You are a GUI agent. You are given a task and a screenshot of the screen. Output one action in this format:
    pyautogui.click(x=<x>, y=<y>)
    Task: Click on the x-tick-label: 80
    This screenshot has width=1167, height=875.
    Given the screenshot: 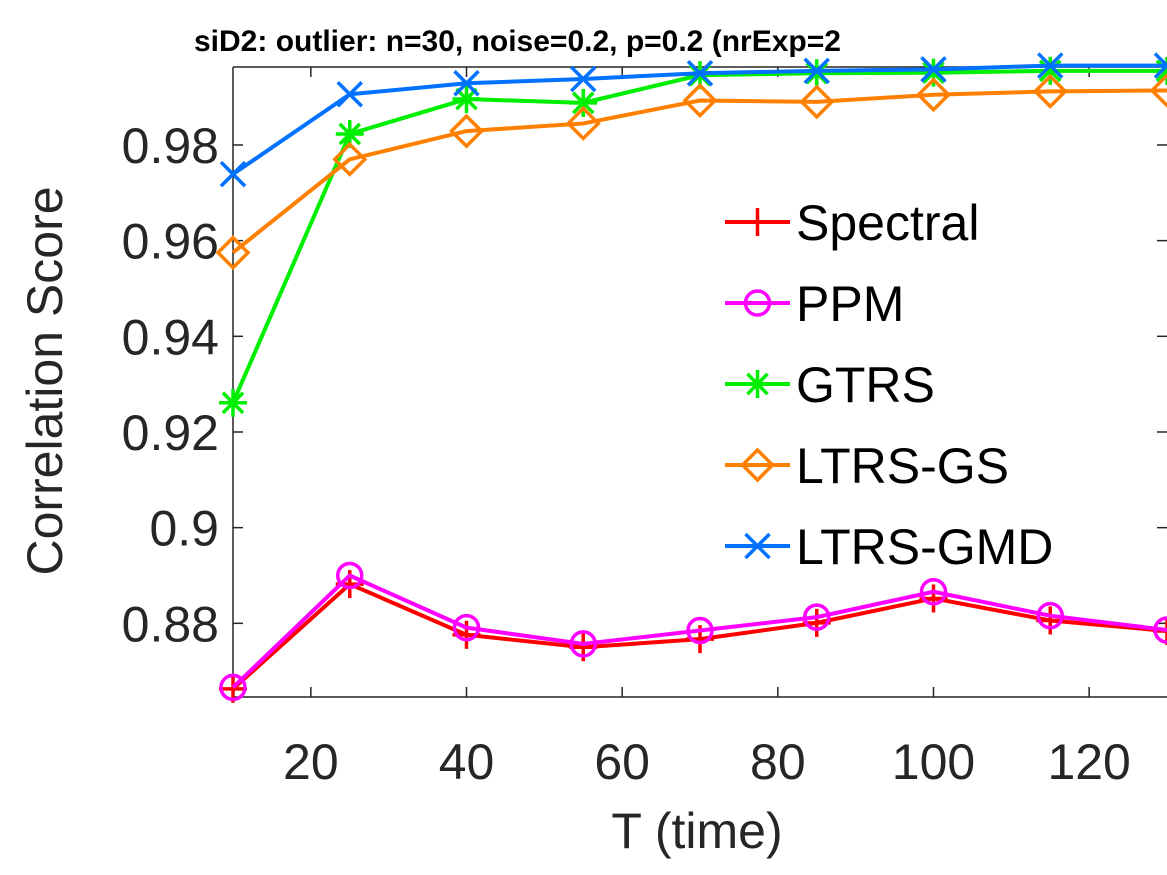 What is the action you would take?
    pyautogui.click(x=778, y=762)
    